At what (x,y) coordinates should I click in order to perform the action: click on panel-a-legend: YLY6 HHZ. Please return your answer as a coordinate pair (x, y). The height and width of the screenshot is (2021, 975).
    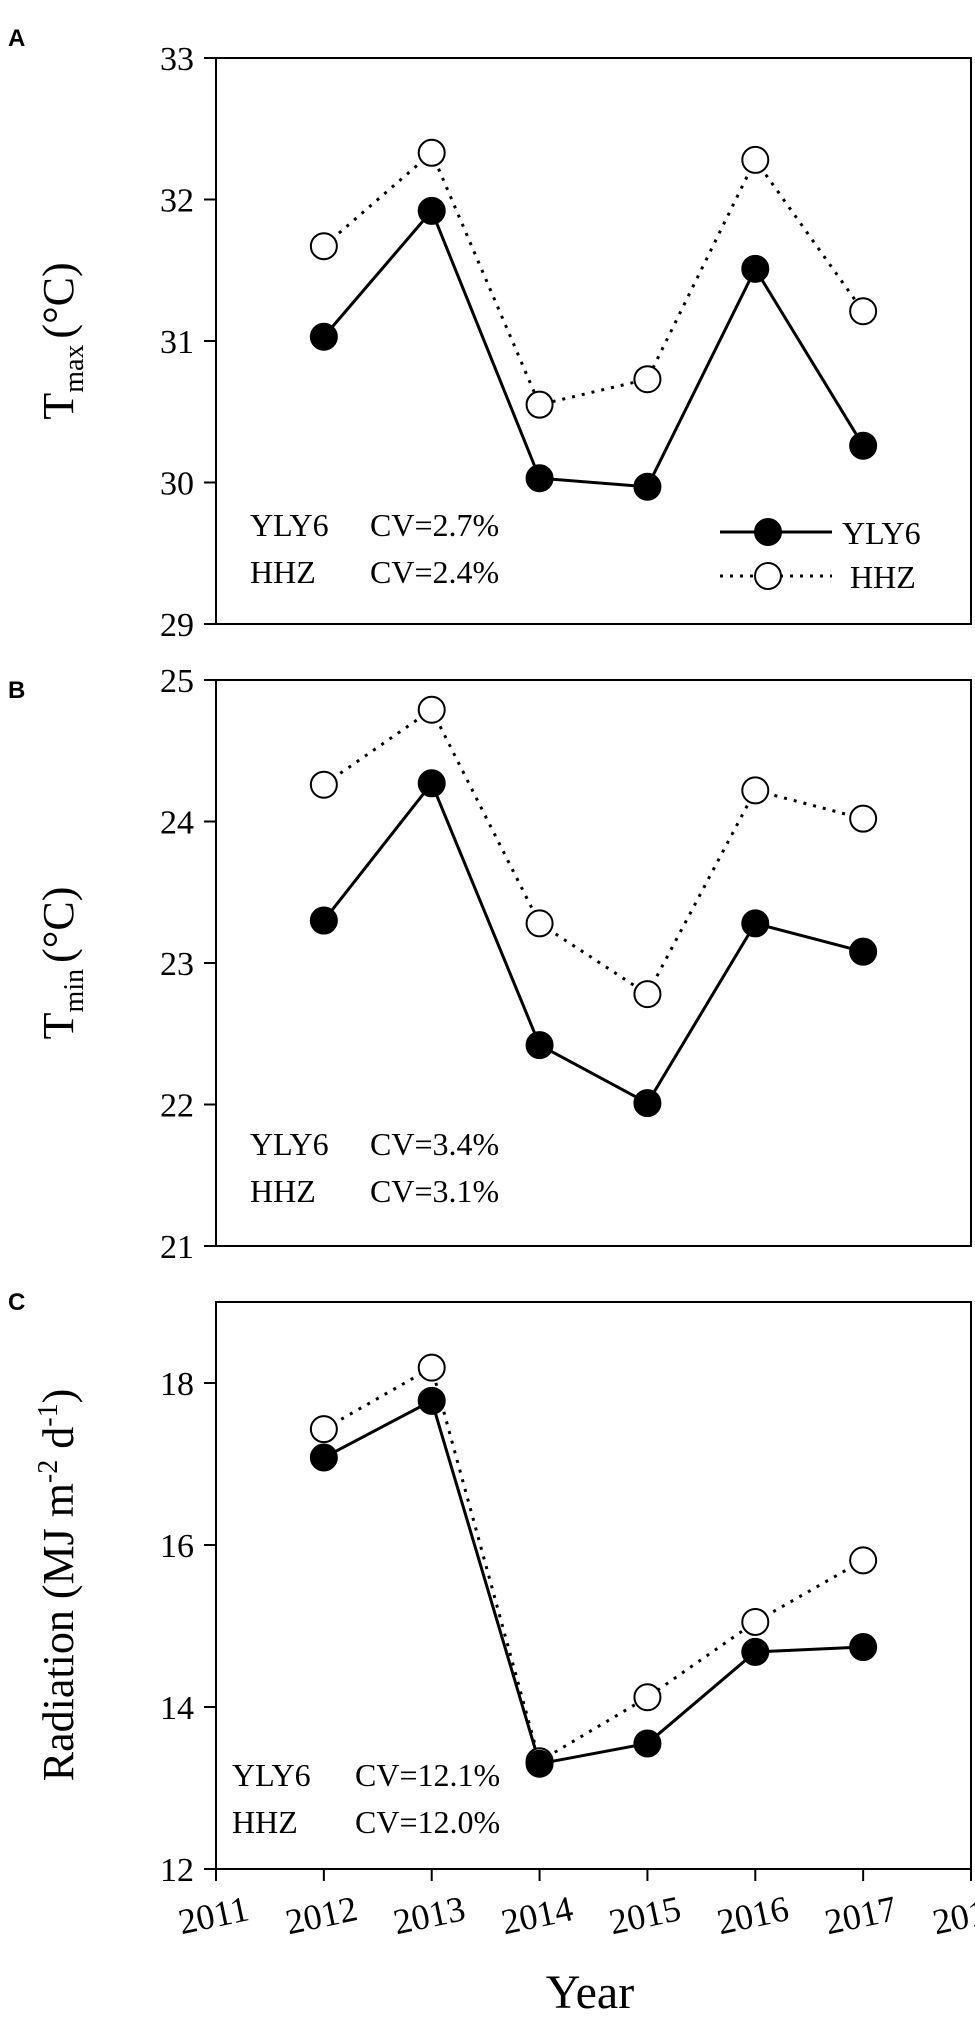
    Looking at the image, I should click on (820, 555).